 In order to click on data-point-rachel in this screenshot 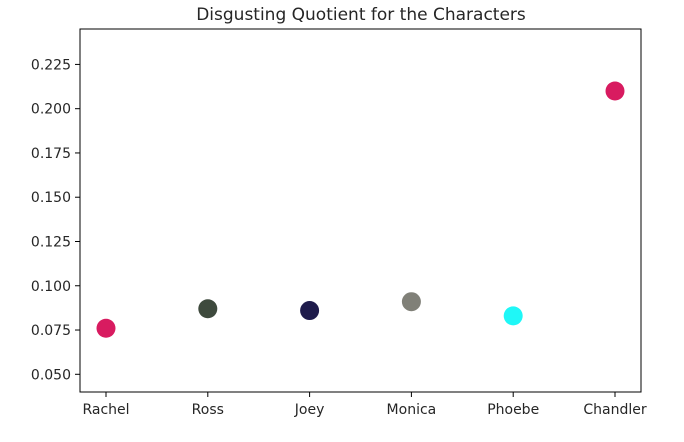, I will do `click(106, 328)`.